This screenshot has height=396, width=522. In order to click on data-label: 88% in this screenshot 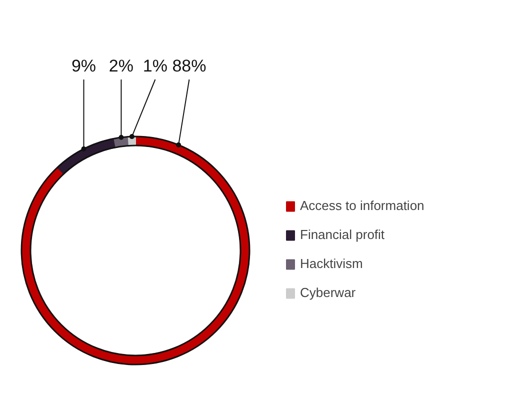, I will do `click(189, 66)`.